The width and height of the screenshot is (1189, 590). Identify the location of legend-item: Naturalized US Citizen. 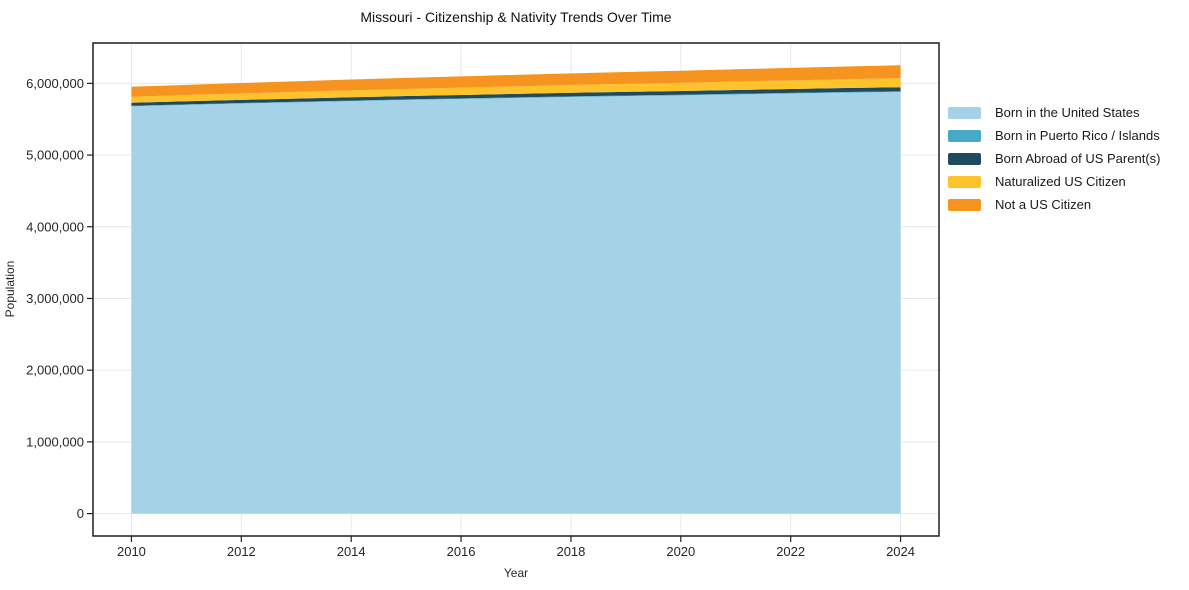
(1054, 181).